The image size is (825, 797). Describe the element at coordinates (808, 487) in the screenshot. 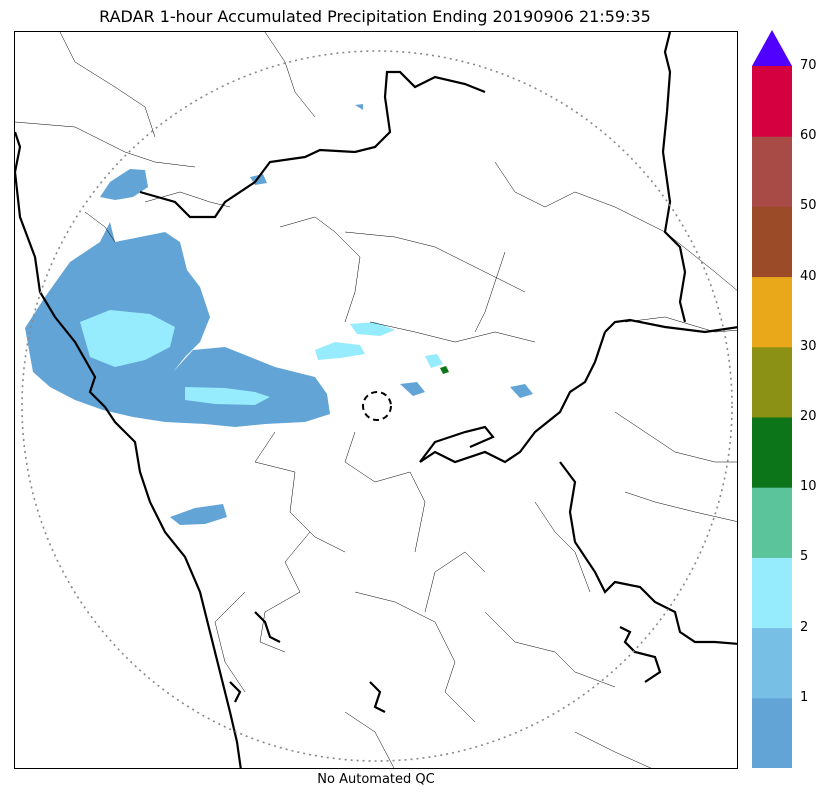

I see `colorbar-tick-label: 10` at that location.